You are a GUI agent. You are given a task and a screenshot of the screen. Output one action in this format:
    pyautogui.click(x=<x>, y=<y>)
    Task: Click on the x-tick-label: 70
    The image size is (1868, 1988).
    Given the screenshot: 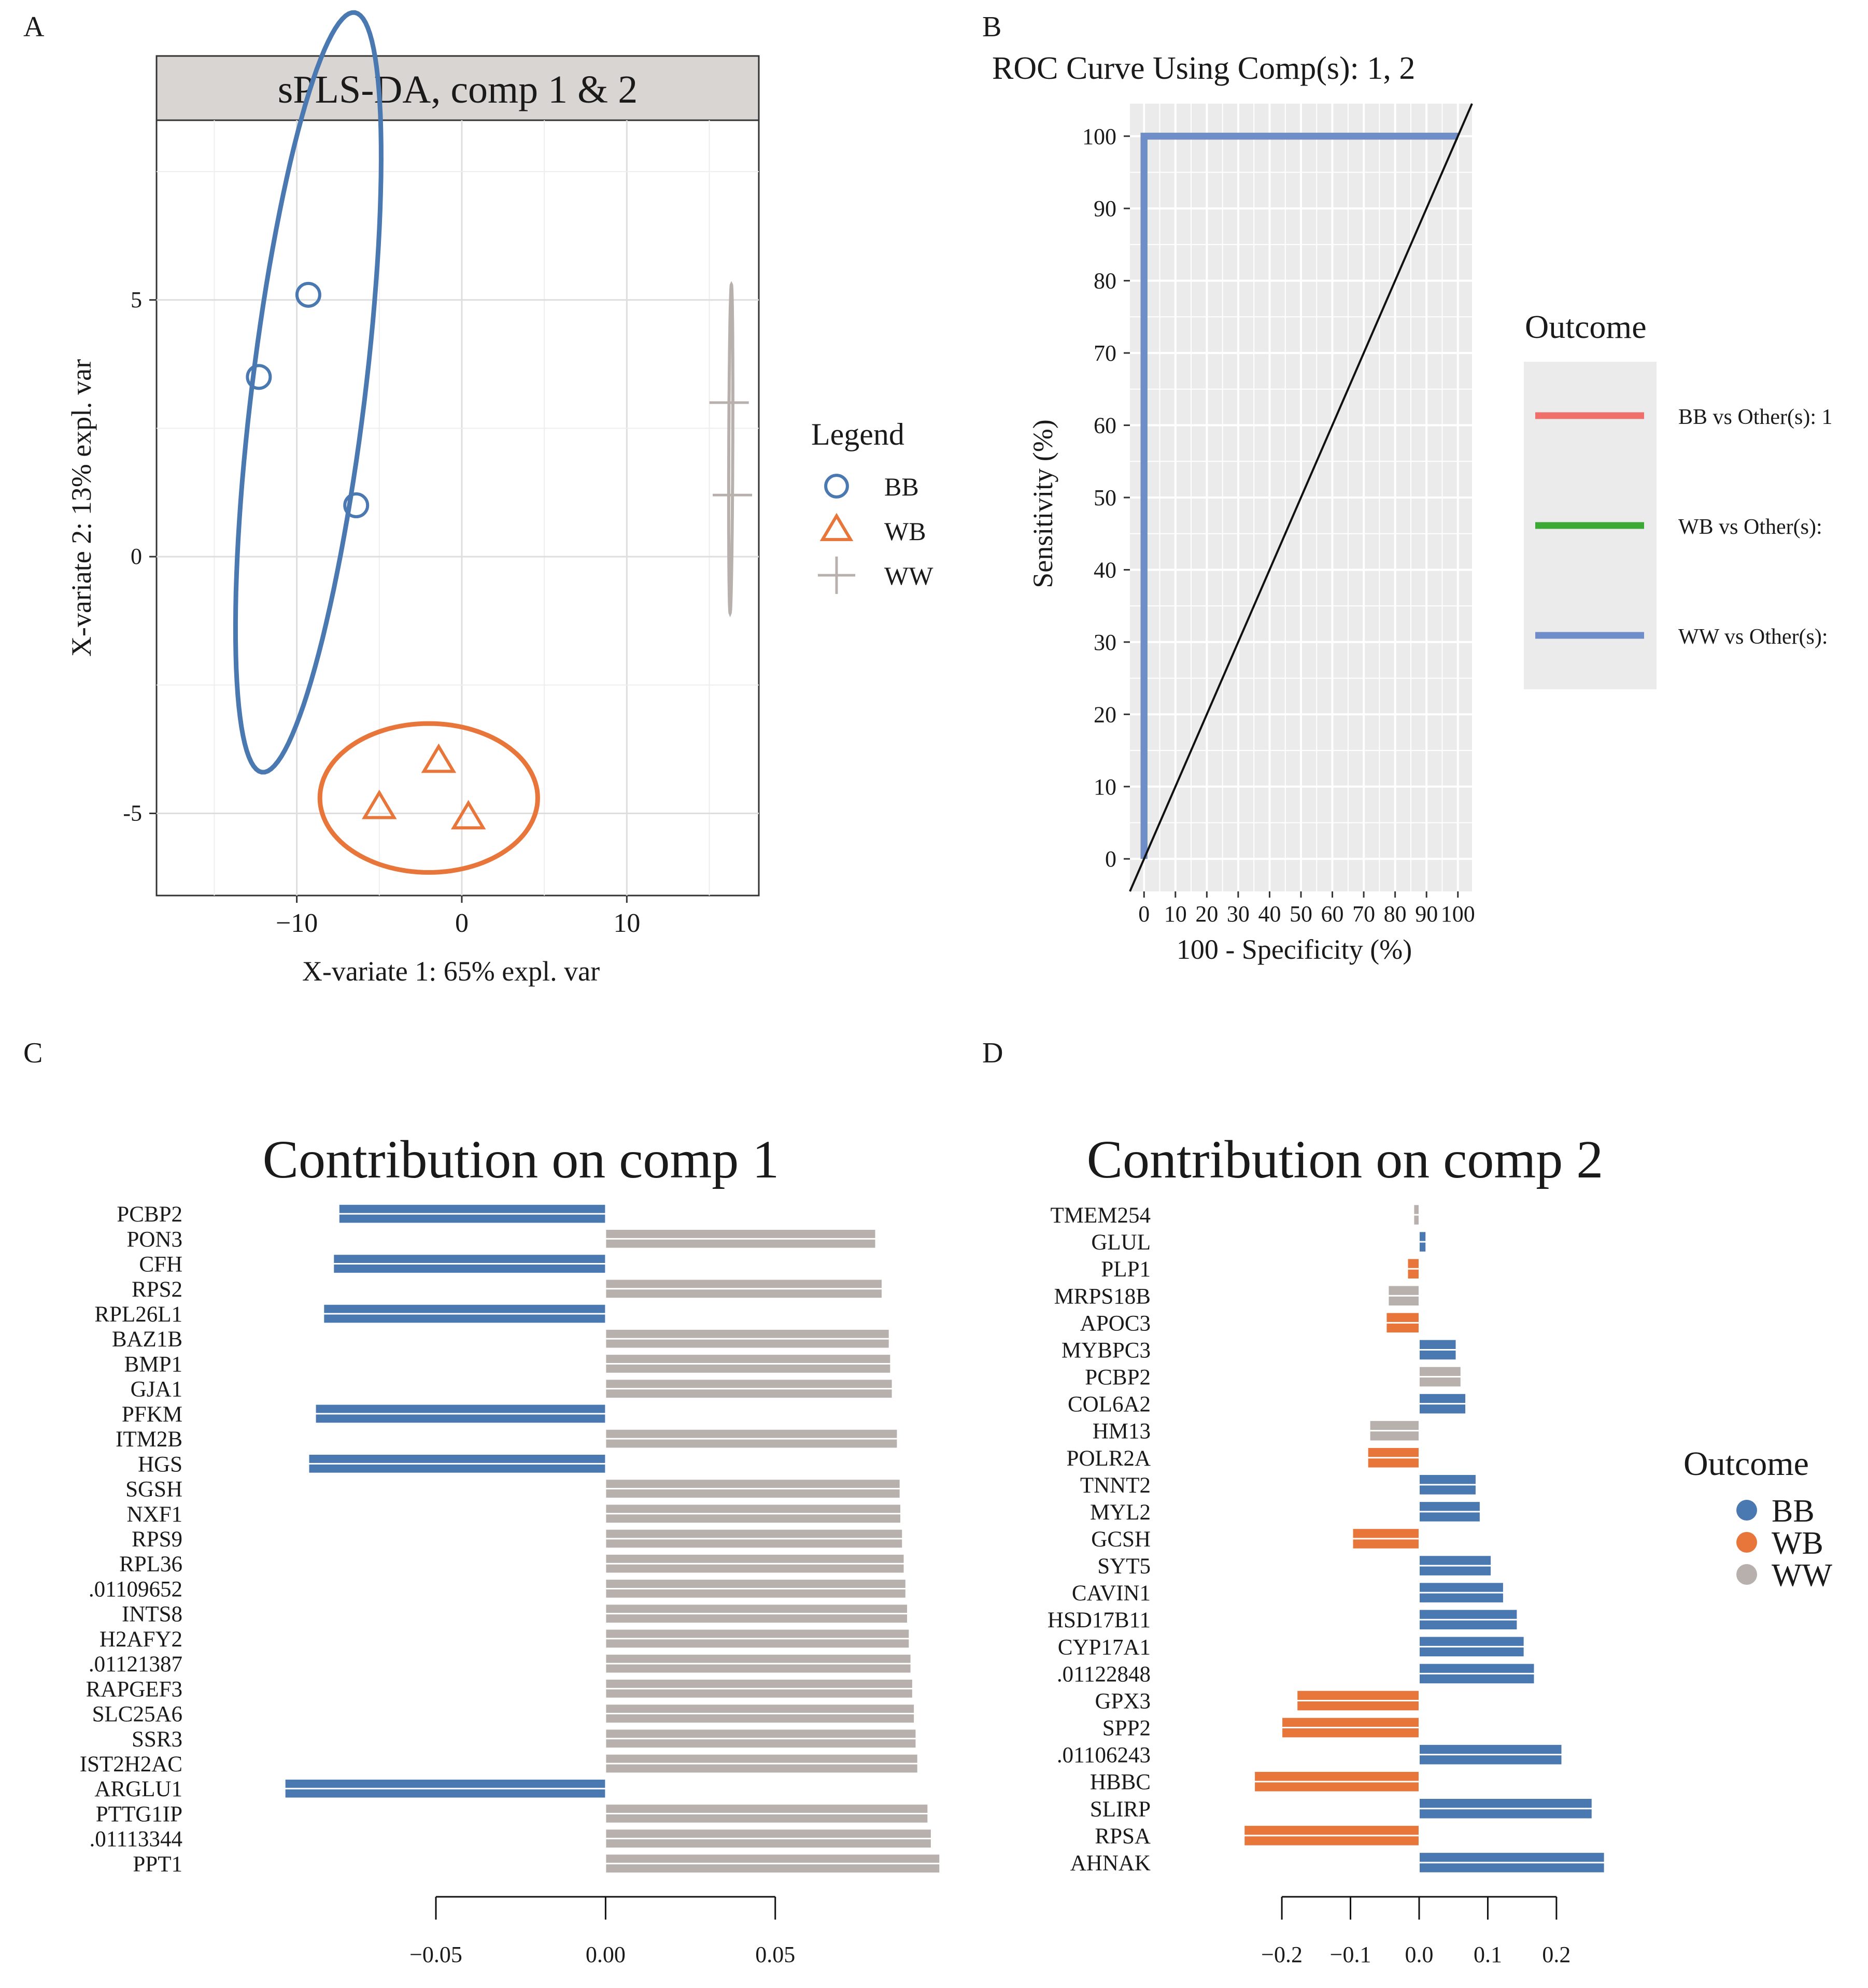 What is the action you would take?
    pyautogui.click(x=1363, y=914)
    